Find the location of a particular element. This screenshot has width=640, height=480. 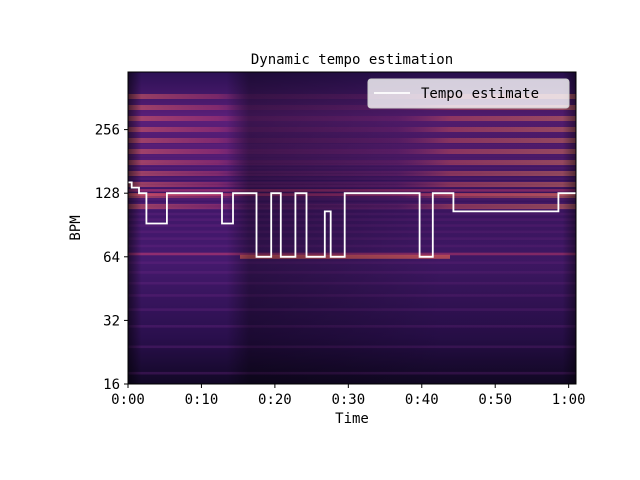

y-tick-label: 16 is located at coordinates (111, 385).